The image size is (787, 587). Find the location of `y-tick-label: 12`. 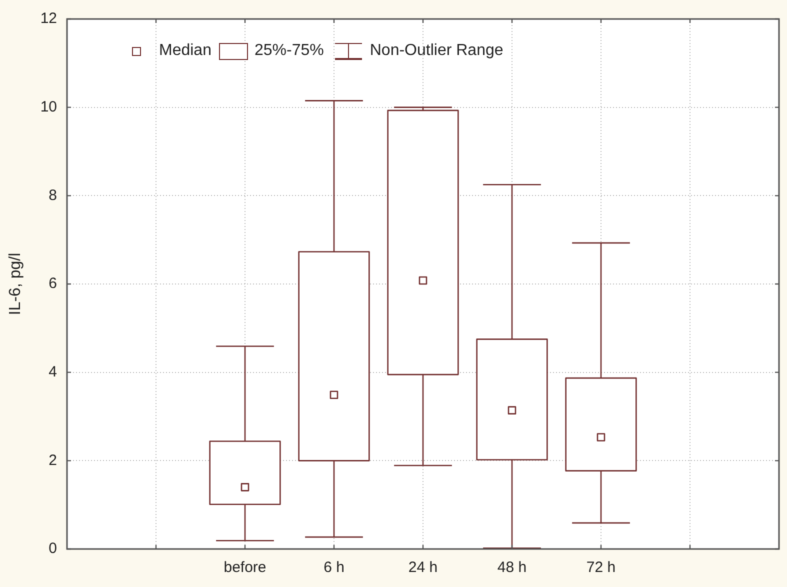

y-tick-label: 12 is located at coordinates (48, 19).